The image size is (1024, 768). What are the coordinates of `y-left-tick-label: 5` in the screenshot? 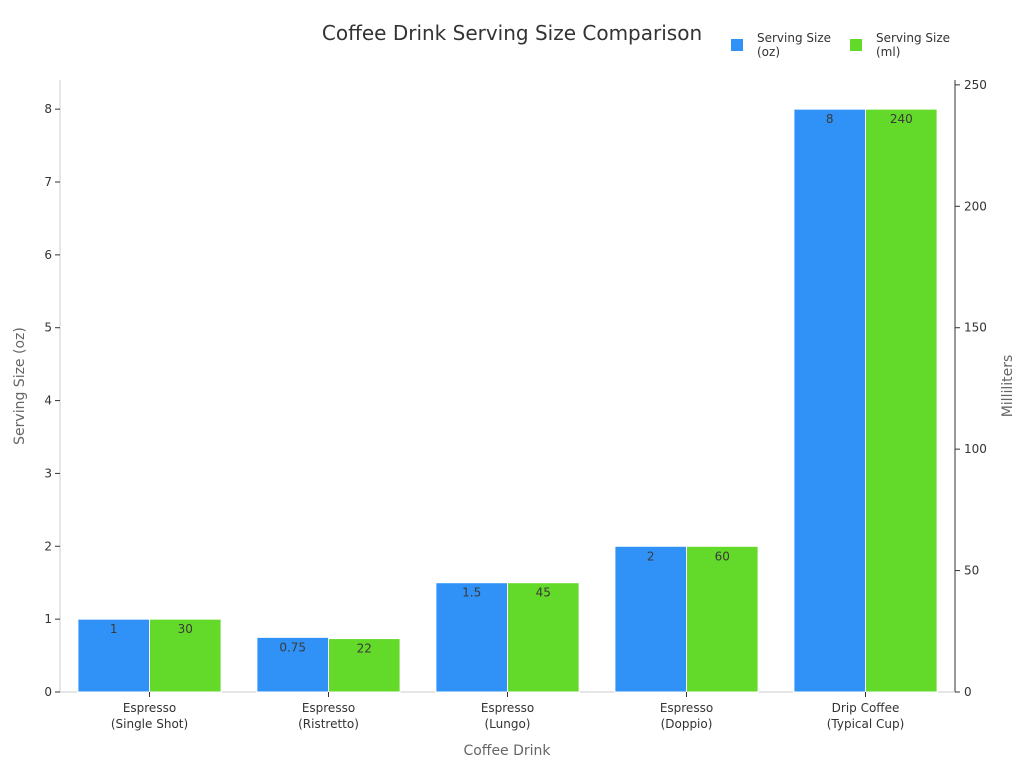 It's located at (48, 328).